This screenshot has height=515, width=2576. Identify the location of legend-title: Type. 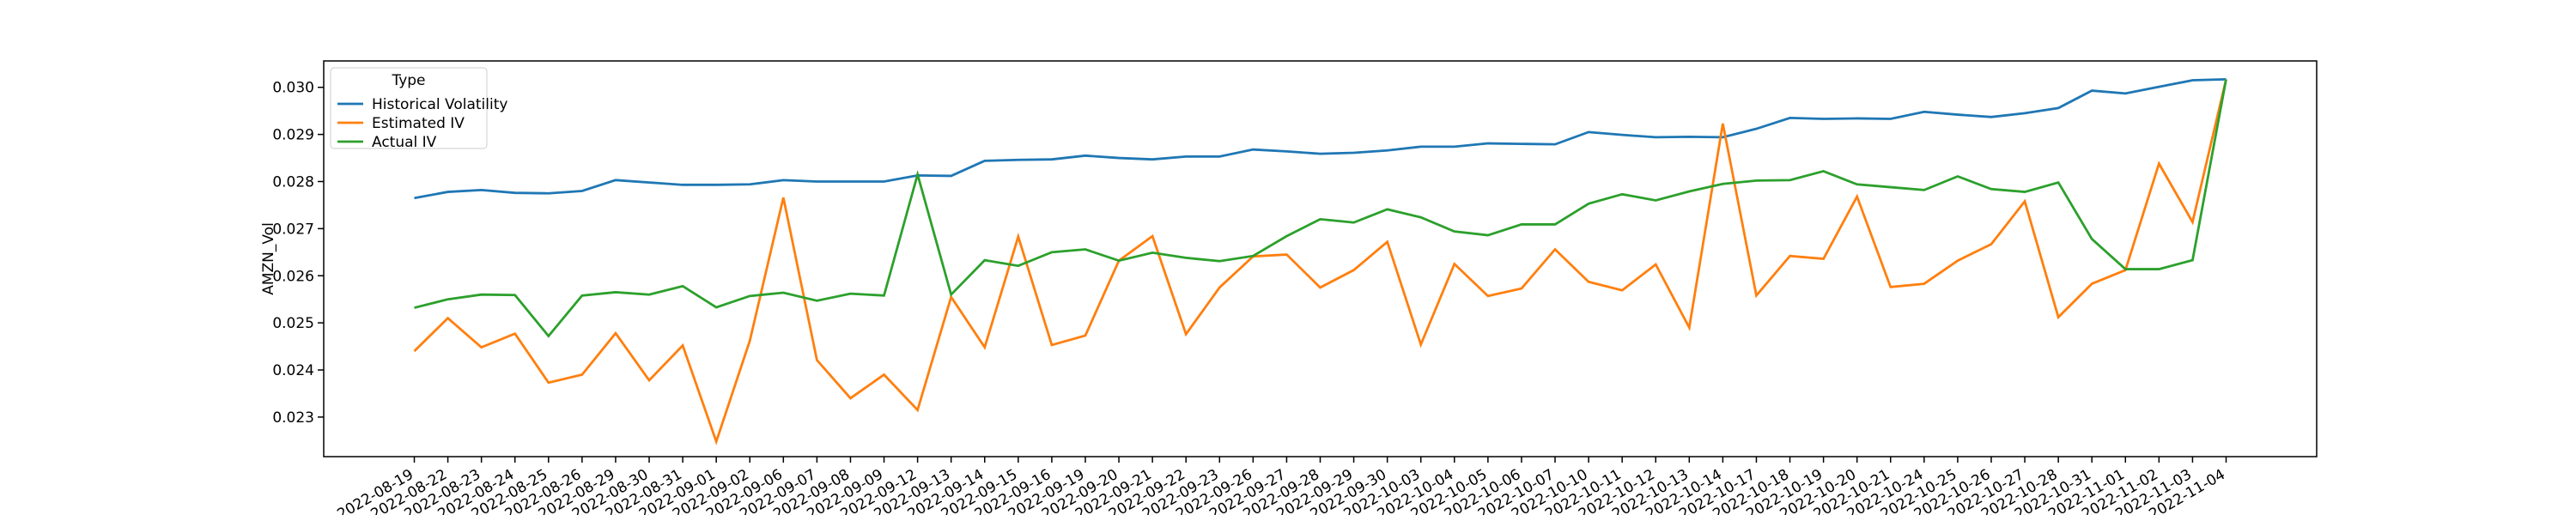
(408, 80).